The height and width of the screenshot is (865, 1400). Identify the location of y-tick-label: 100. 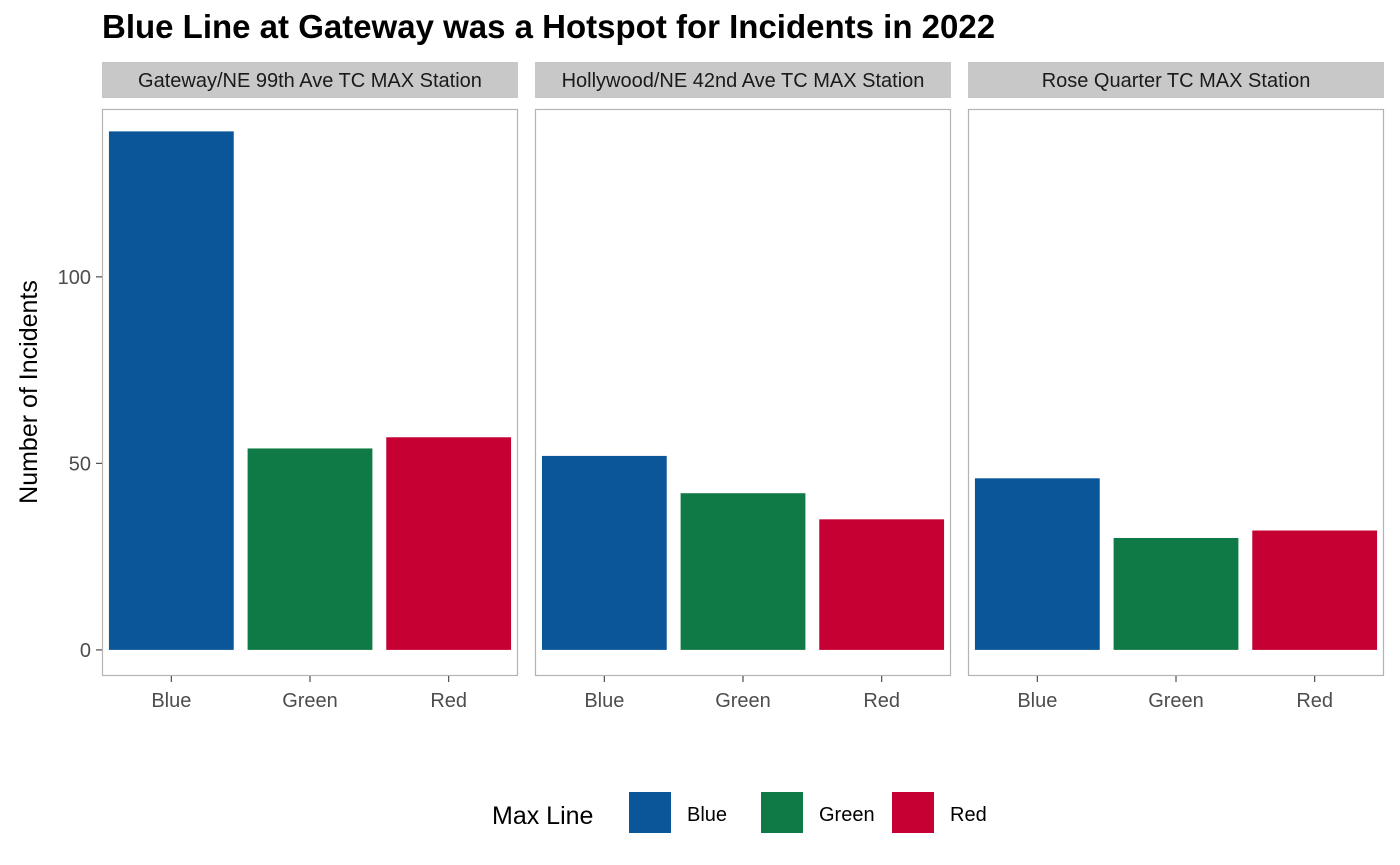
(74, 278).